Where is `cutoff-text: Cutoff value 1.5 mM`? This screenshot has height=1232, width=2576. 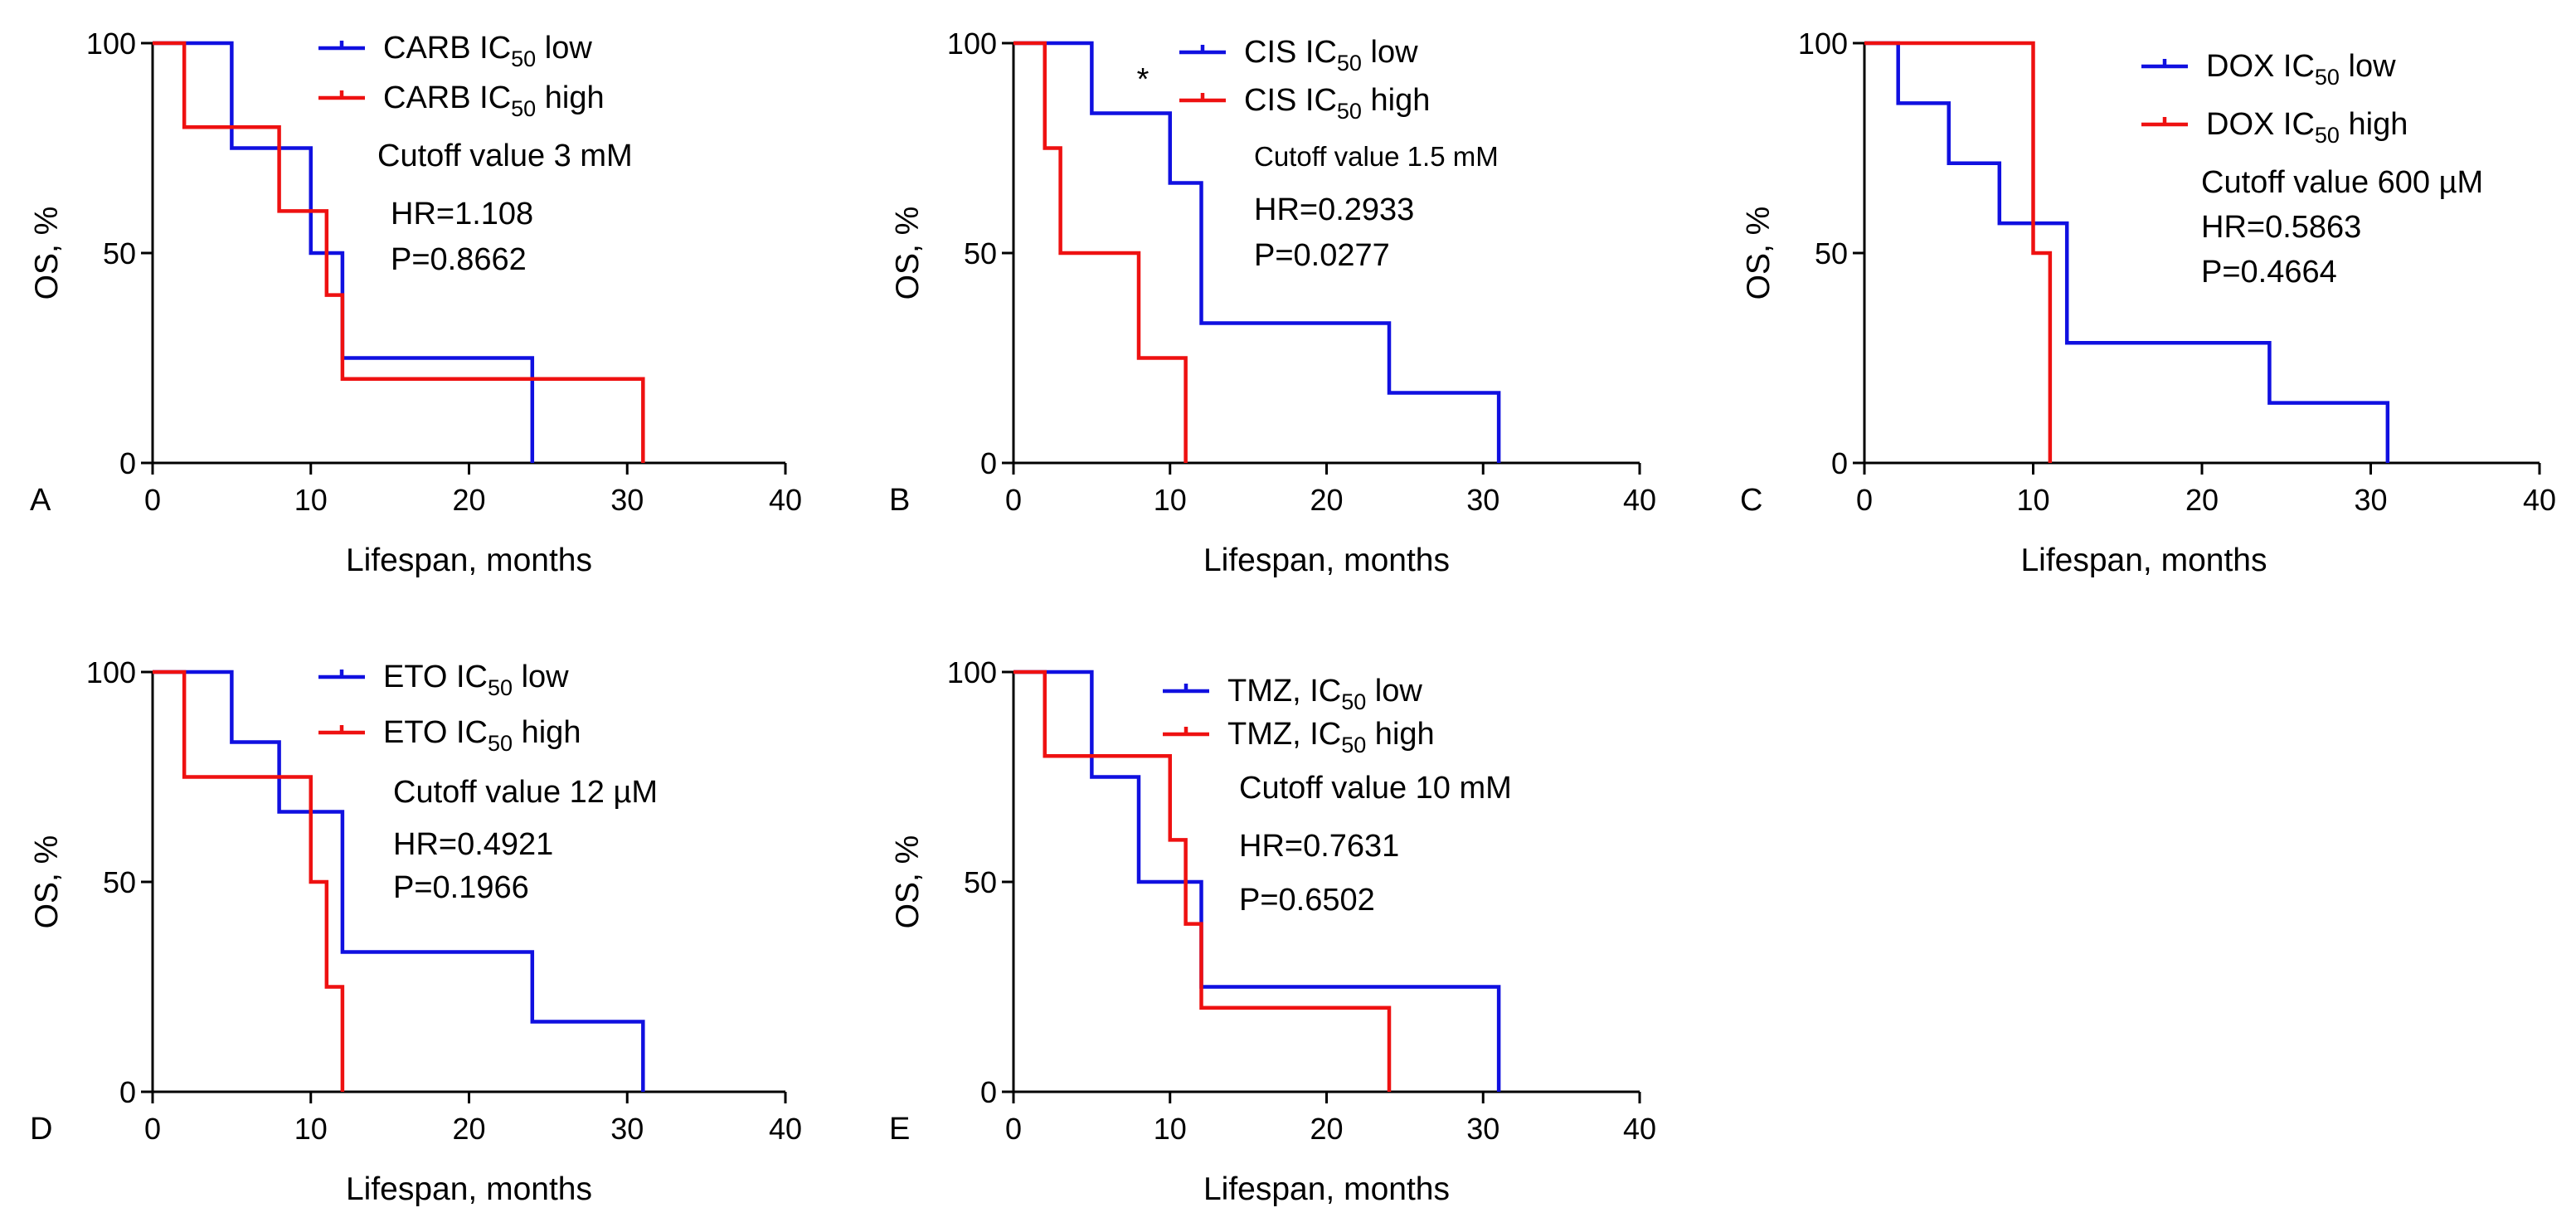 cutoff-text: Cutoff value 1.5 mM is located at coordinates (1377, 156).